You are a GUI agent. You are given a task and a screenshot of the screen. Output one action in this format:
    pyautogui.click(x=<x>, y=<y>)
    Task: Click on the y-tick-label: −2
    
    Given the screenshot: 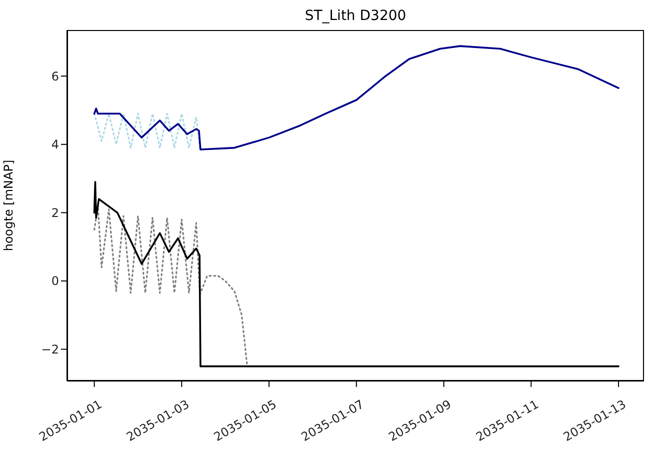 What is the action you would take?
    pyautogui.click(x=50, y=349)
    